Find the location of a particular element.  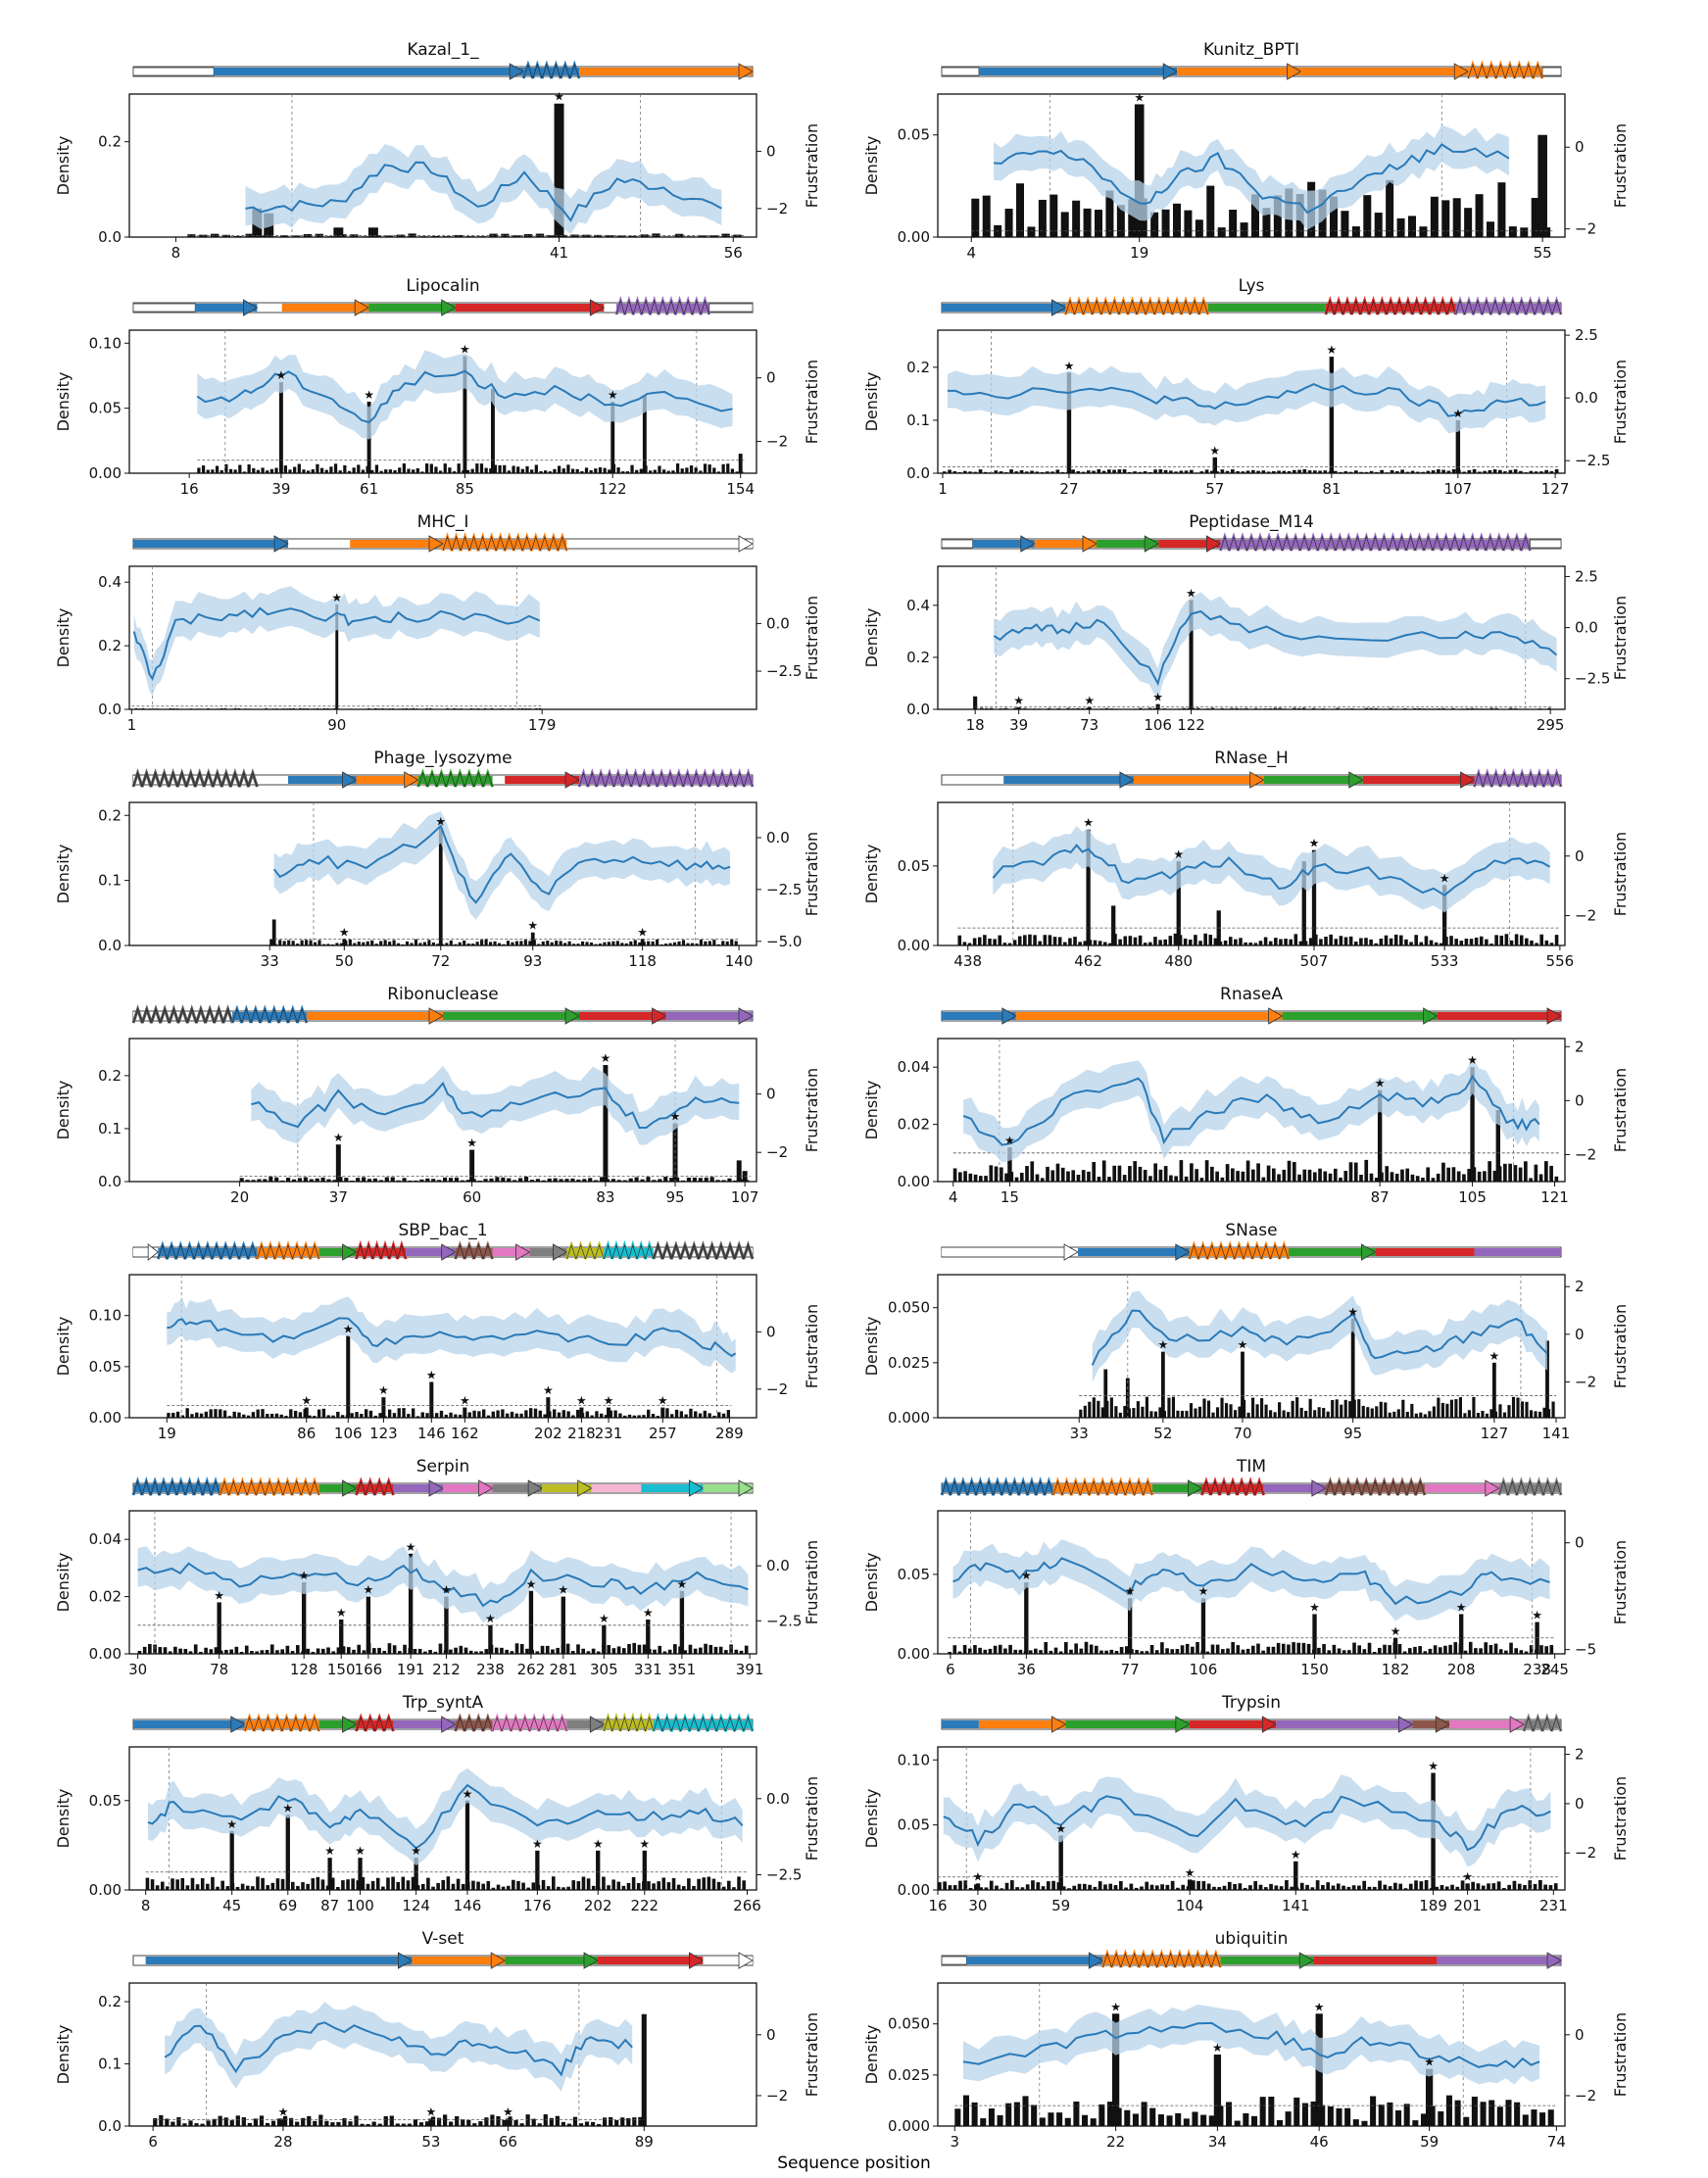

x-tick-label: 231 is located at coordinates (1553, 1905).